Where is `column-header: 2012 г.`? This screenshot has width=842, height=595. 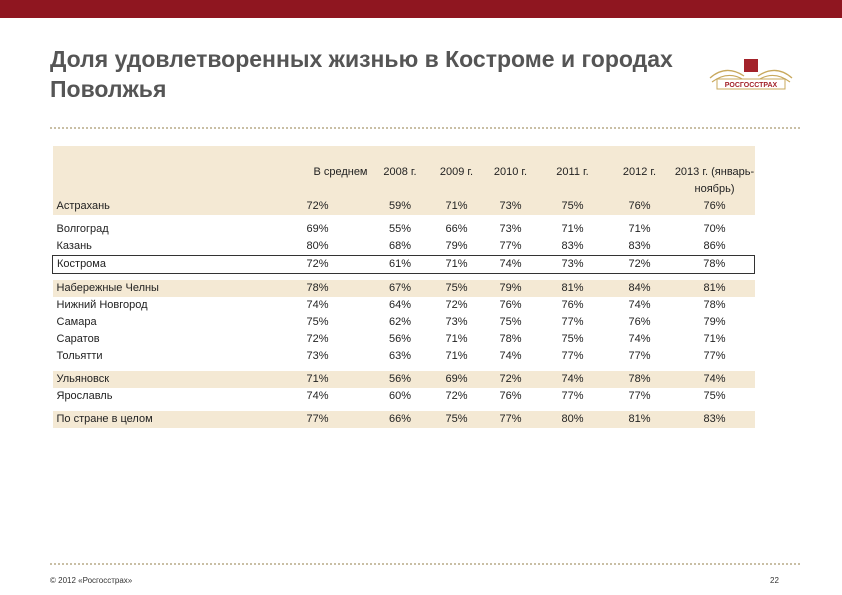 column-header: 2012 г. is located at coordinates (639, 172).